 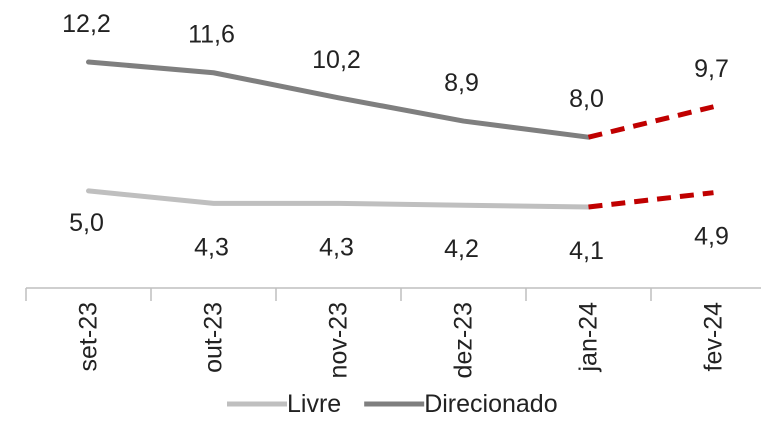 I want to click on x-tick-label: set-23, so click(x=89, y=336).